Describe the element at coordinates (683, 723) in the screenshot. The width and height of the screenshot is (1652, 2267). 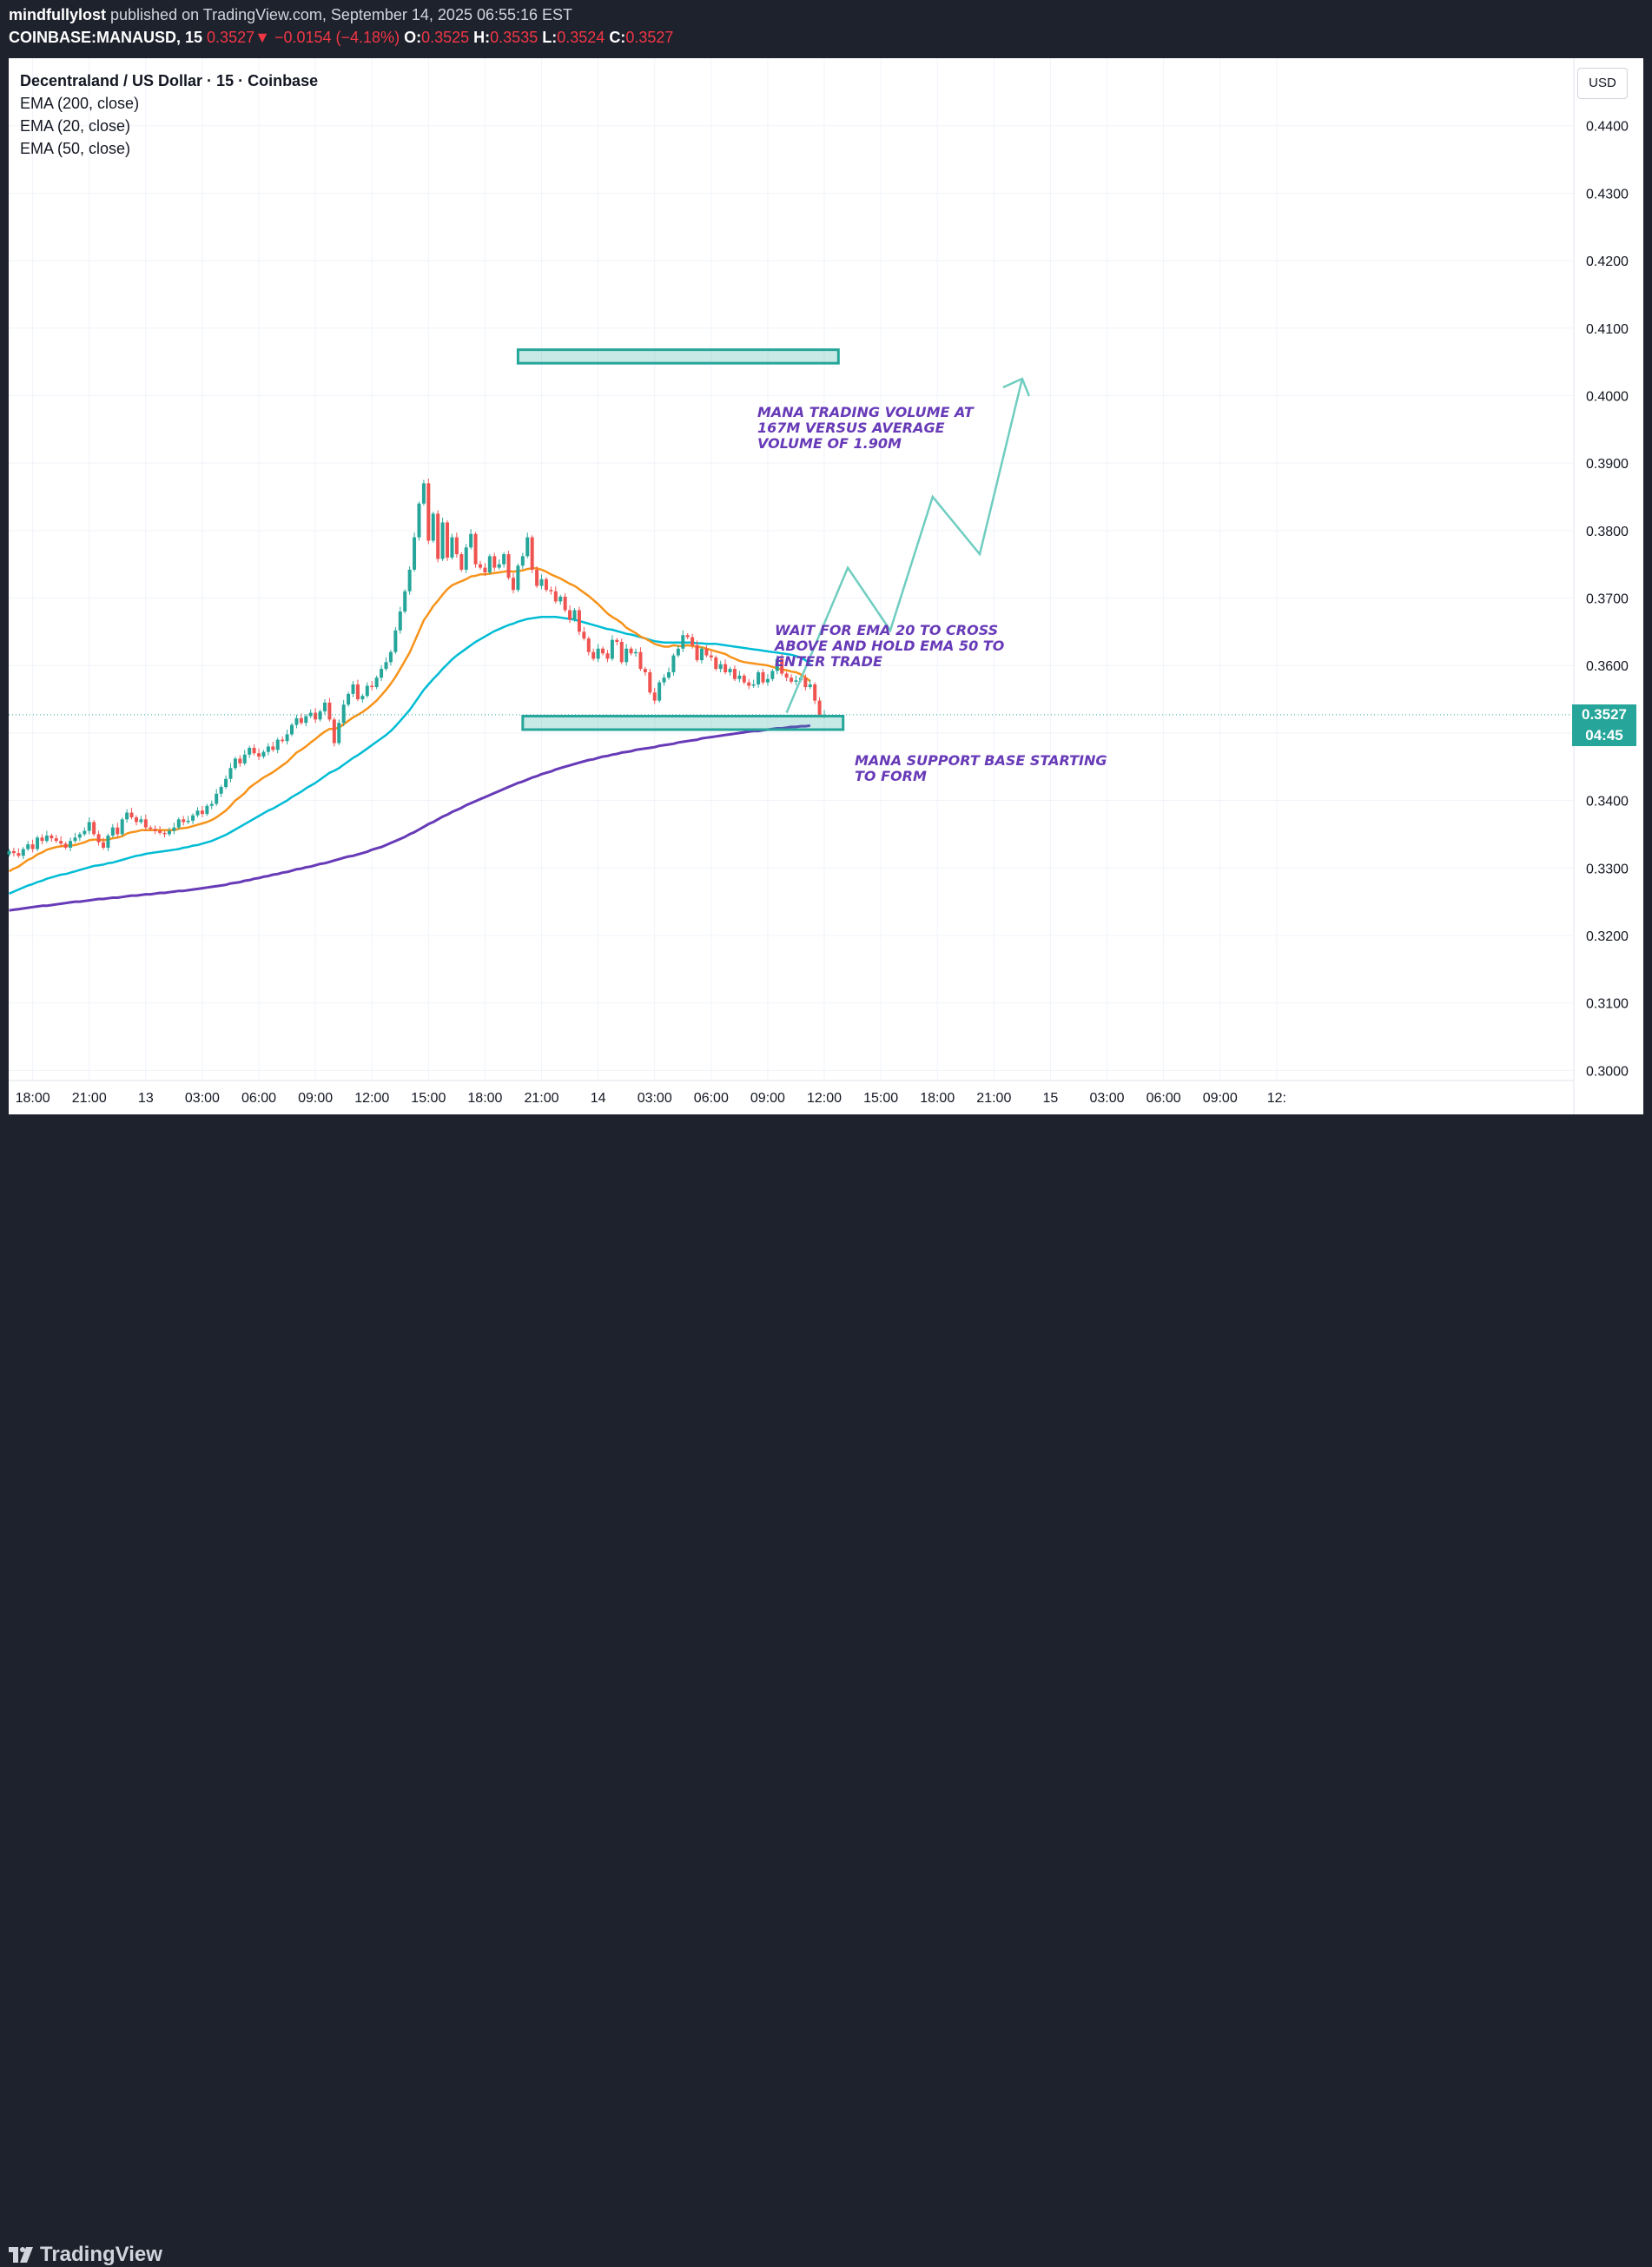
I see `support-zone` at that location.